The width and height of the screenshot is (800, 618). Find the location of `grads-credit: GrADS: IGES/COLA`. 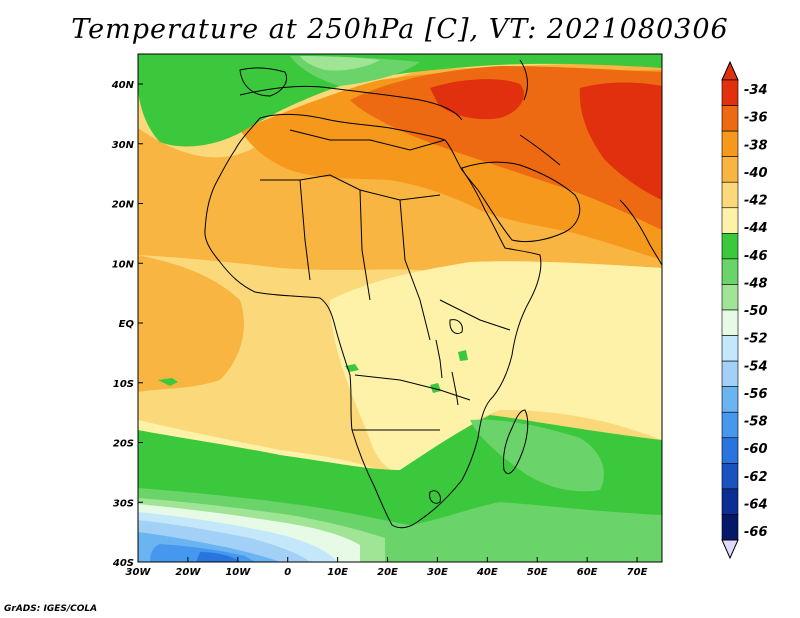

grads-credit: GrADS: IGES/COLA is located at coordinates (51, 609).